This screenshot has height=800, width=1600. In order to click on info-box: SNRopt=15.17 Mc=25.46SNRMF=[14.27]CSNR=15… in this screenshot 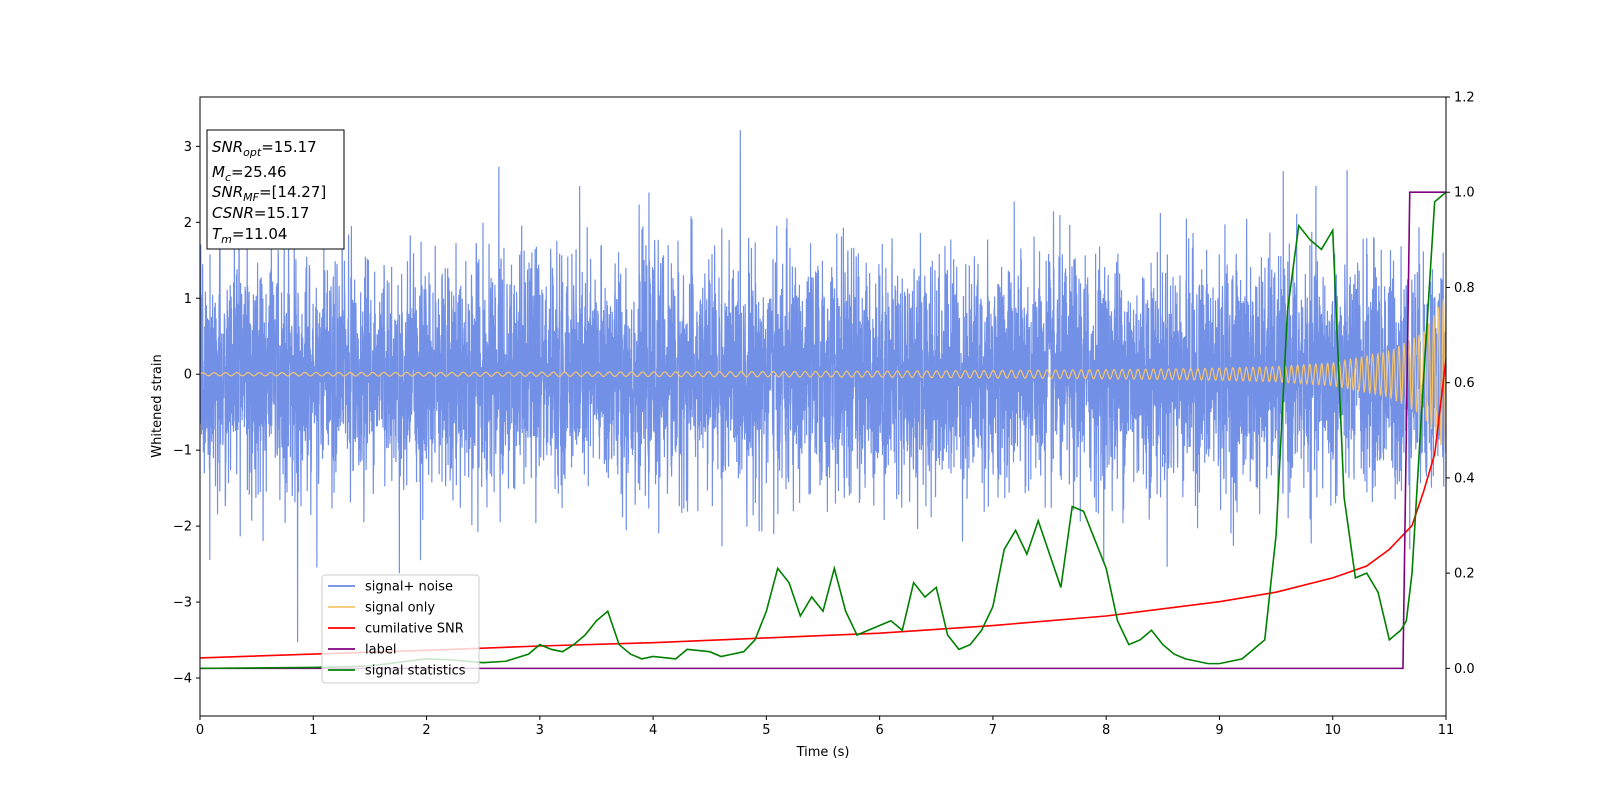, I will do `click(275, 189)`.